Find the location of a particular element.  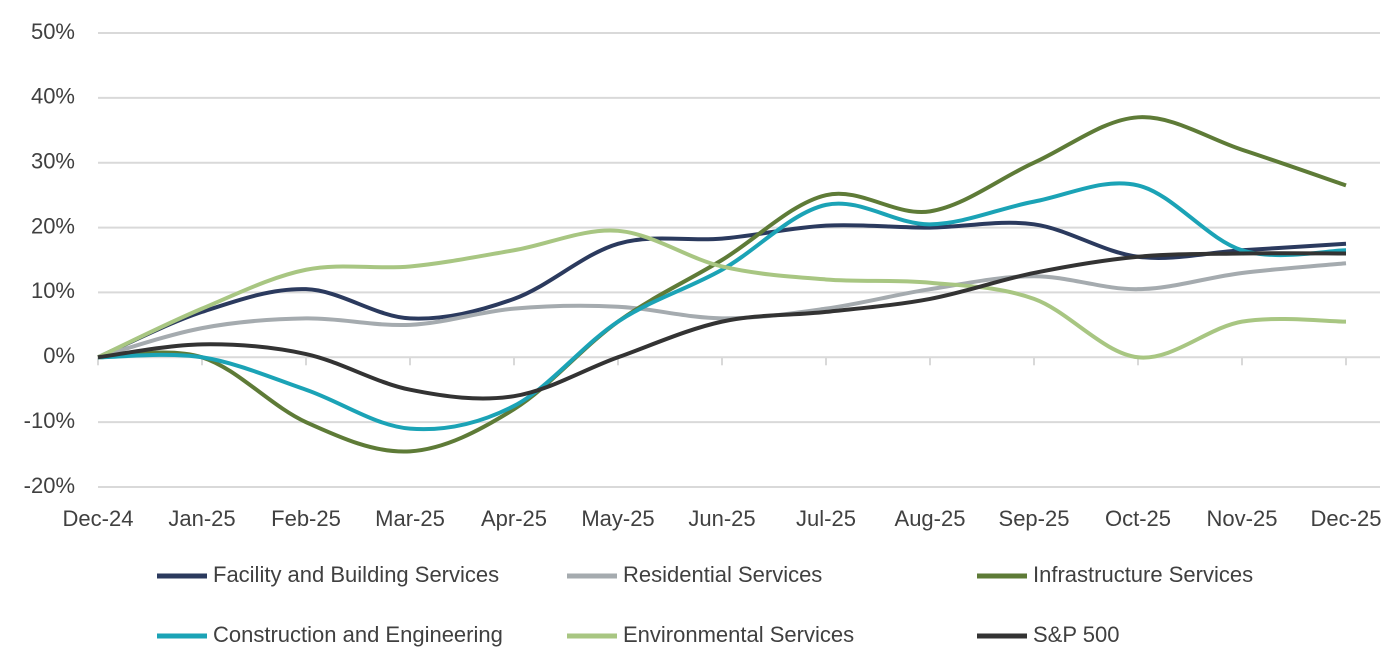

legend-label: S&P 500 is located at coordinates (1076, 634).